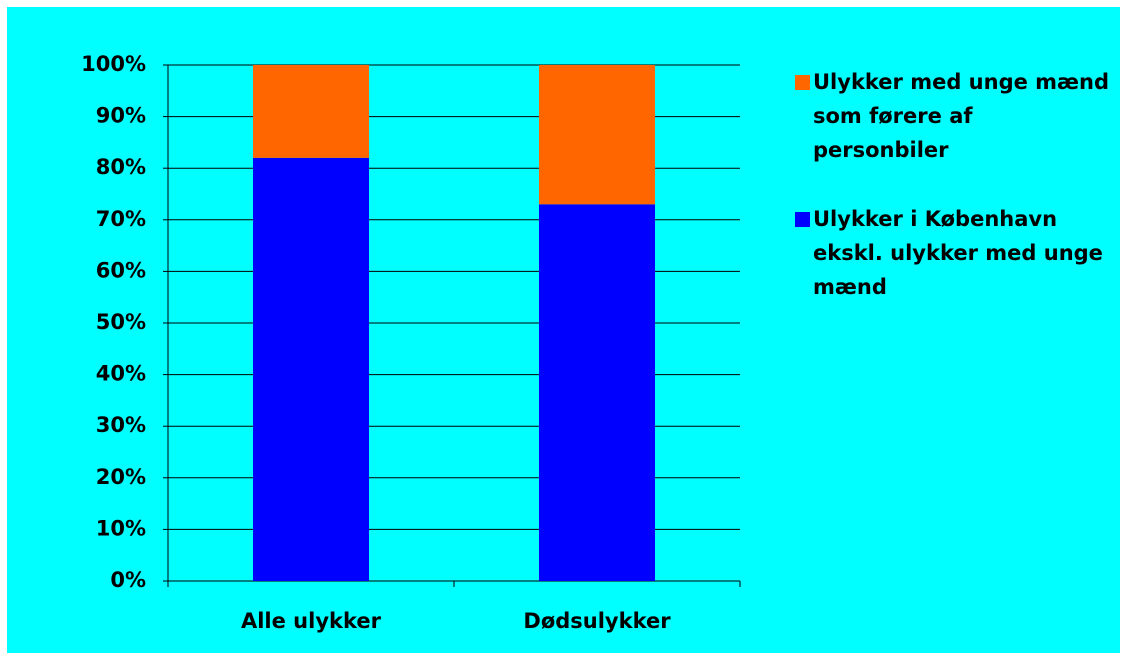 The height and width of the screenshot is (660, 1127). Describe the element at coordinates (121, 528) in the screenshot. I see `y-tick-label: 10%` at that location.